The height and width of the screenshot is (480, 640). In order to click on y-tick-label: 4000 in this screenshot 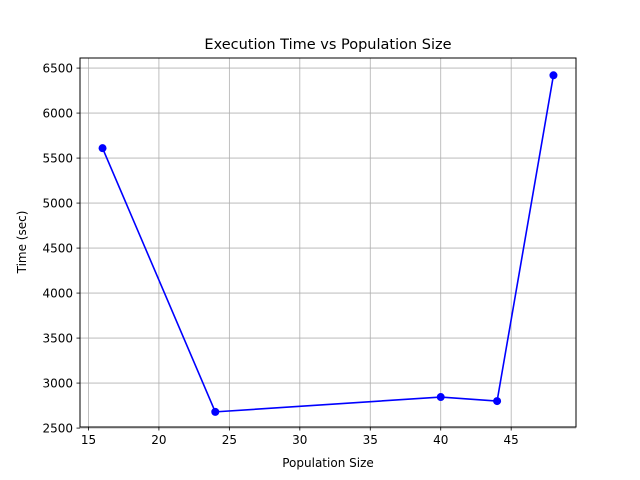, I will do `click(57, 294)`.